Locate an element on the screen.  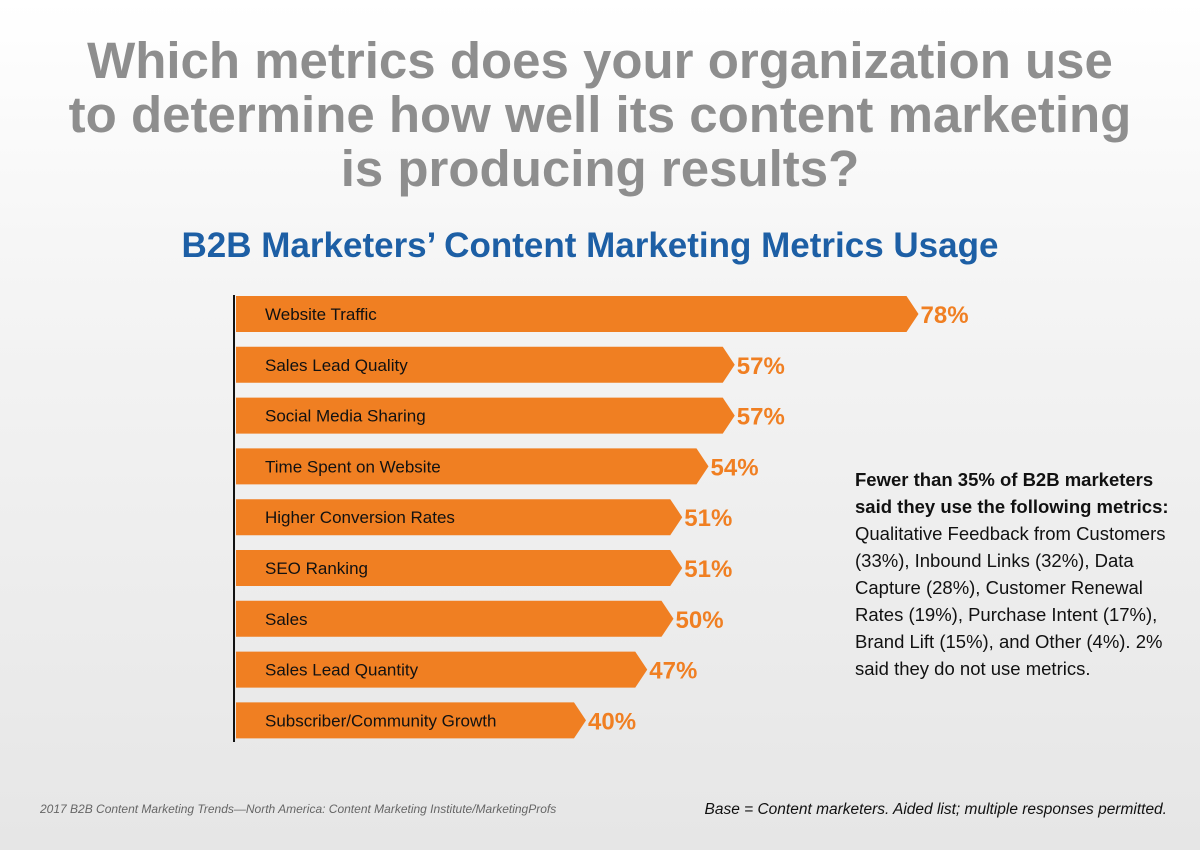
category-label: Sales Lead Quality is located at coordinates (336, 365).